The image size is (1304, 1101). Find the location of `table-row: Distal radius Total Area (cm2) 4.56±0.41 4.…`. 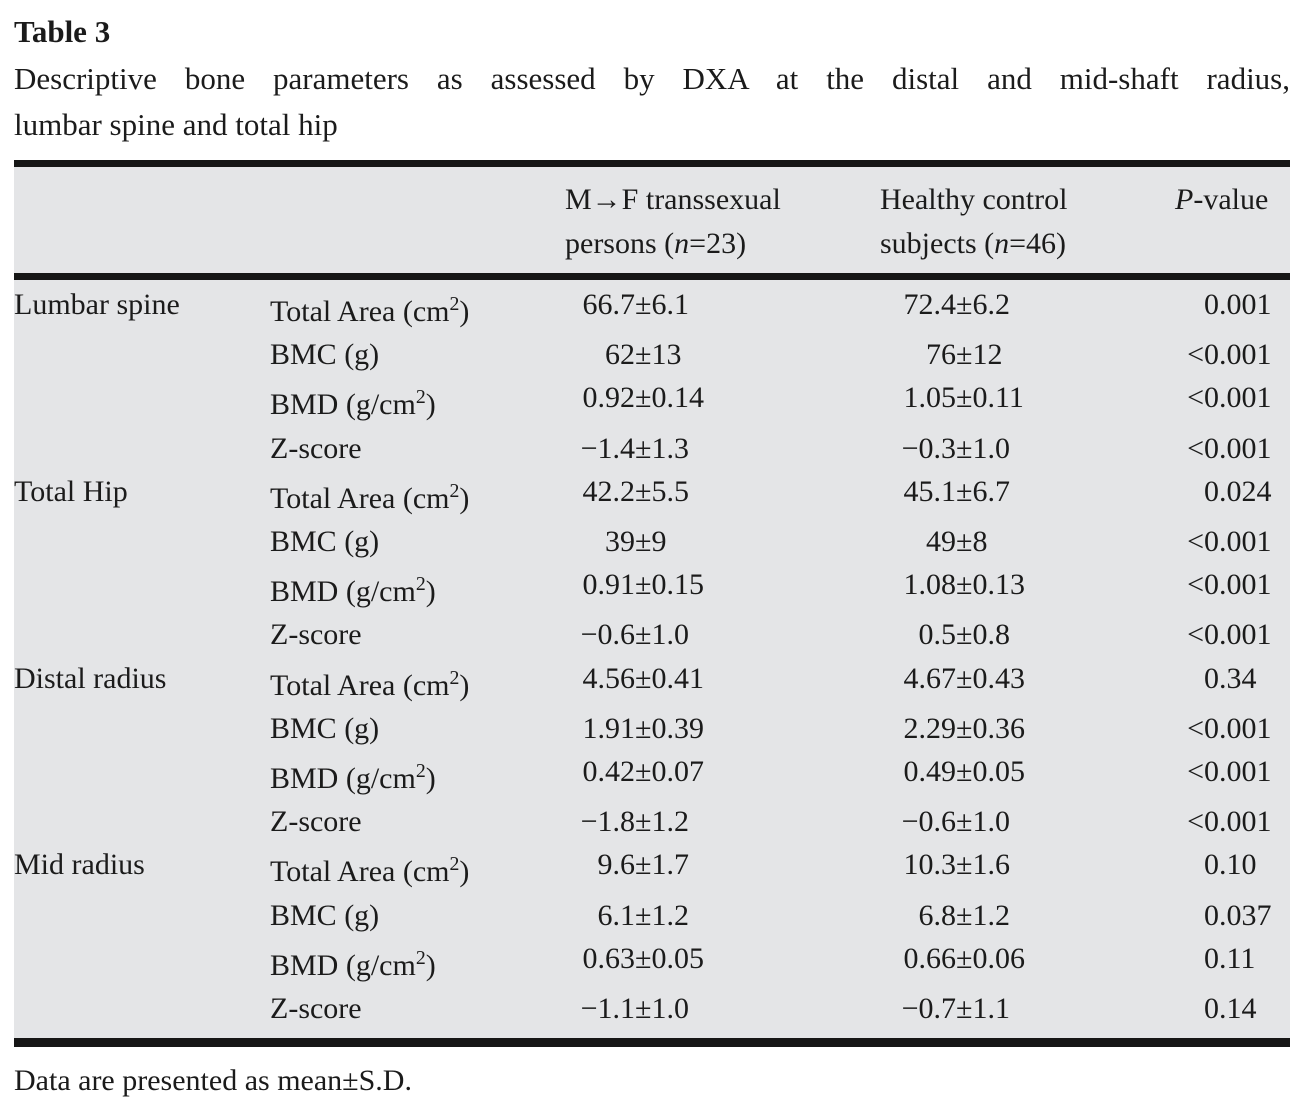

table-row: Distal radius Total Area (cm2) 4.56±0.41 4.… is located at coordinates (652, 682).